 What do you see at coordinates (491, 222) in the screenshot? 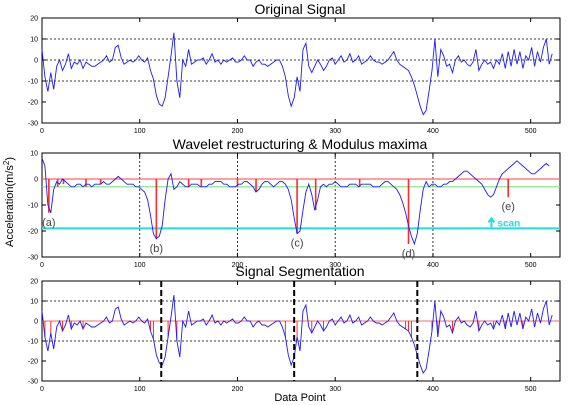
I see `scan-arrow-icon` at bounding box center [491, 222].